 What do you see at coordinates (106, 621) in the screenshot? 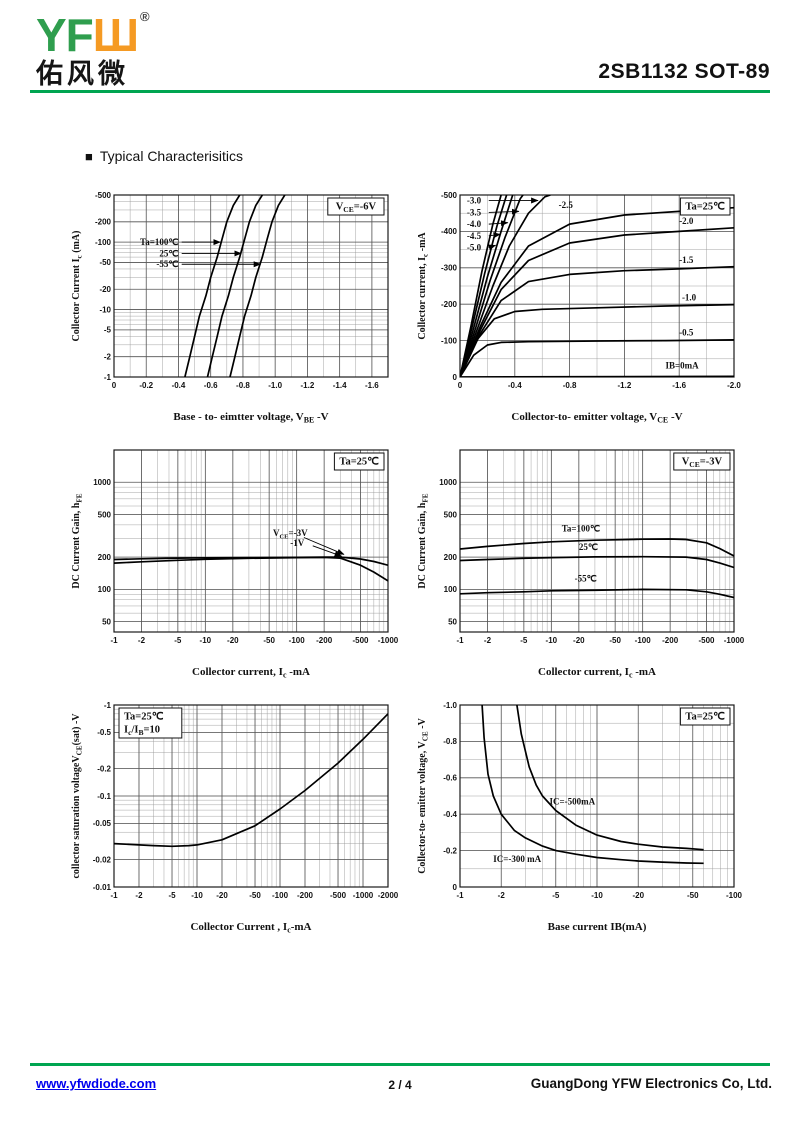
I see `y-tick-label: 50` at bounding box center [106, 621].